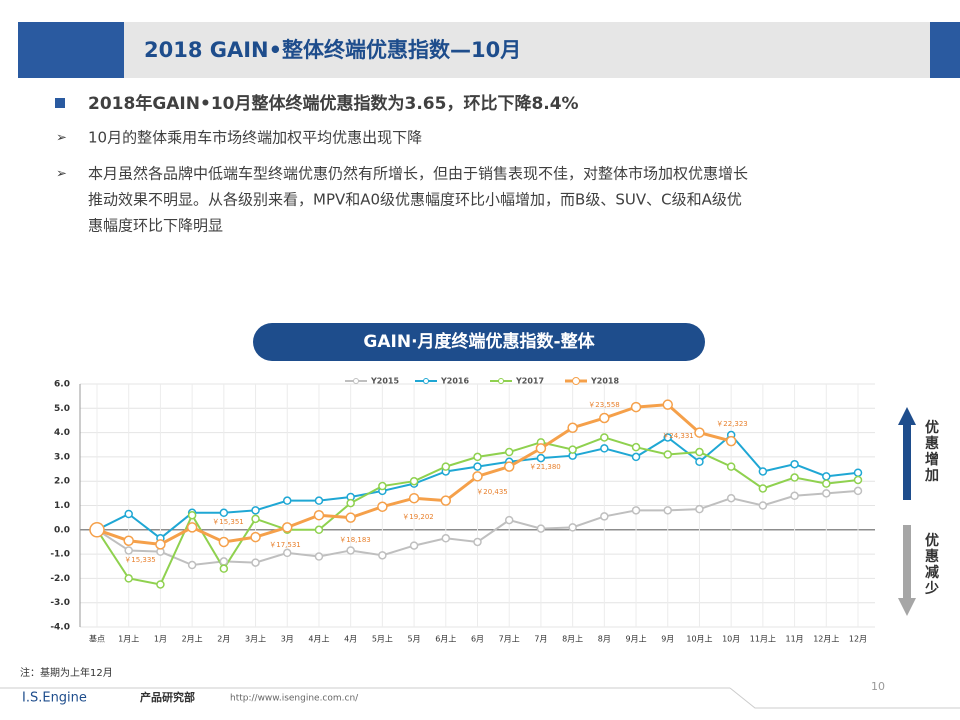 This screenshot has height=720, width=960. I want to click on y-tick-label: 1.0, so click(62, 506).